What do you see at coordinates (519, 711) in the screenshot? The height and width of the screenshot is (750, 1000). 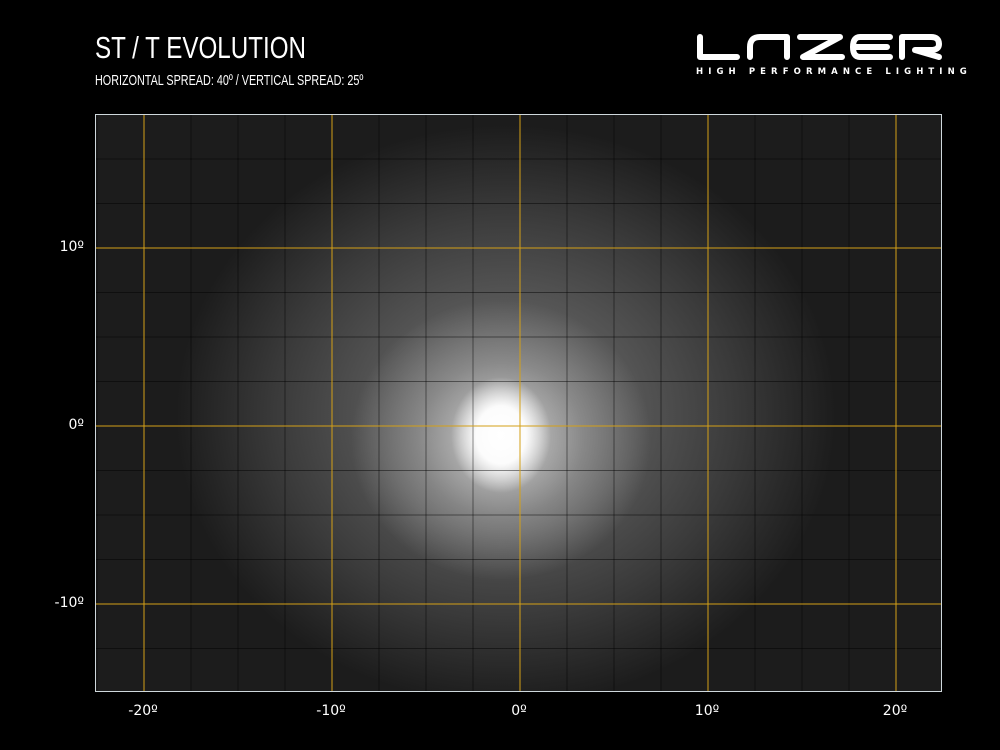 I see `x-tick-label: 0º` at bounding box center [519, 711].